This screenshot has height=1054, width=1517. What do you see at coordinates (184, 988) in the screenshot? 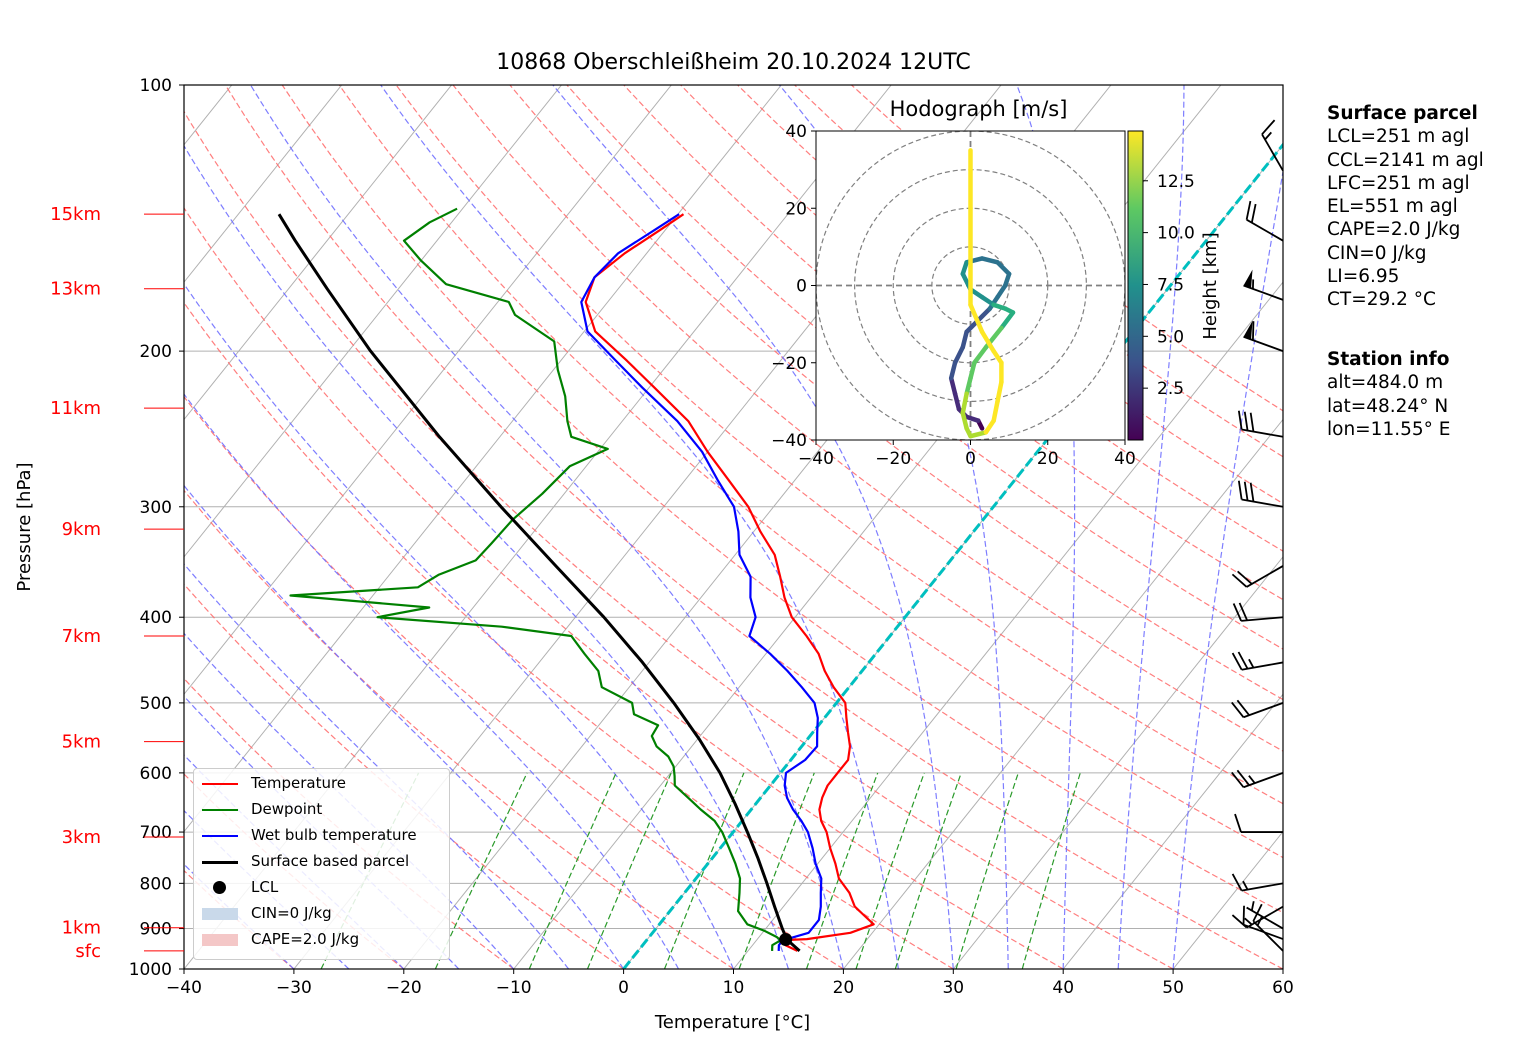
I see `x-tick-label: −40` at bounding box center [184, 988].